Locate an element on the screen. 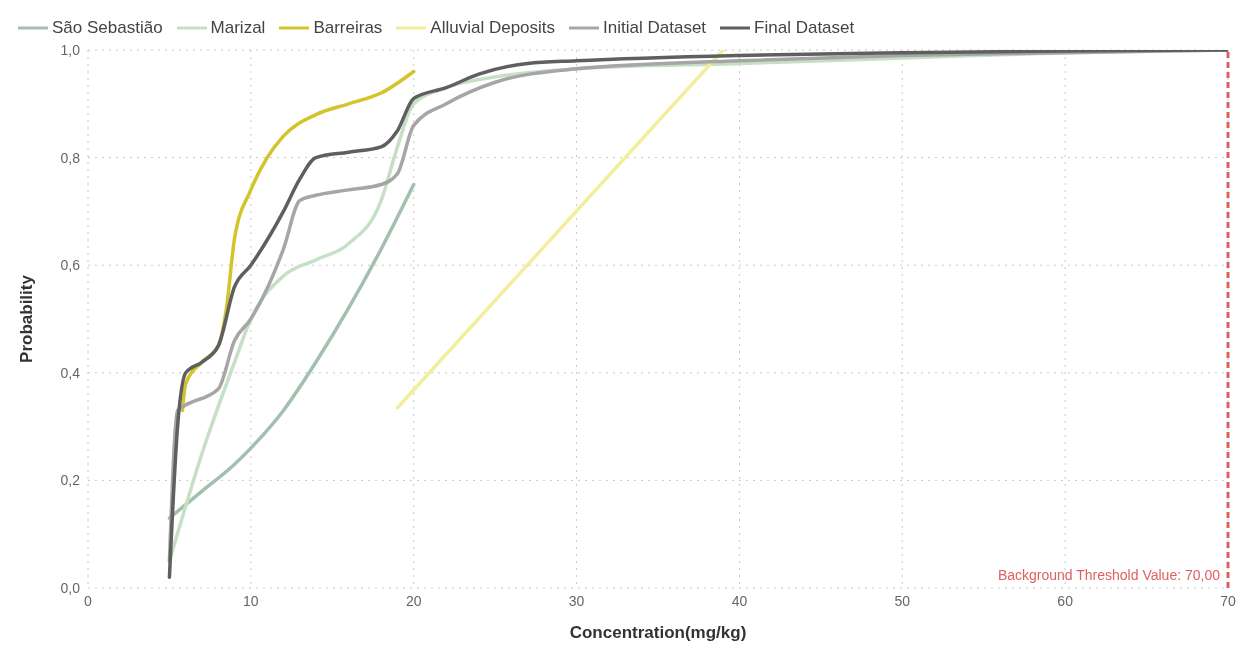 The width and height of the screenshot is (1256, 666). x-tick-label: 70 is located at coordinates (1228, 600).